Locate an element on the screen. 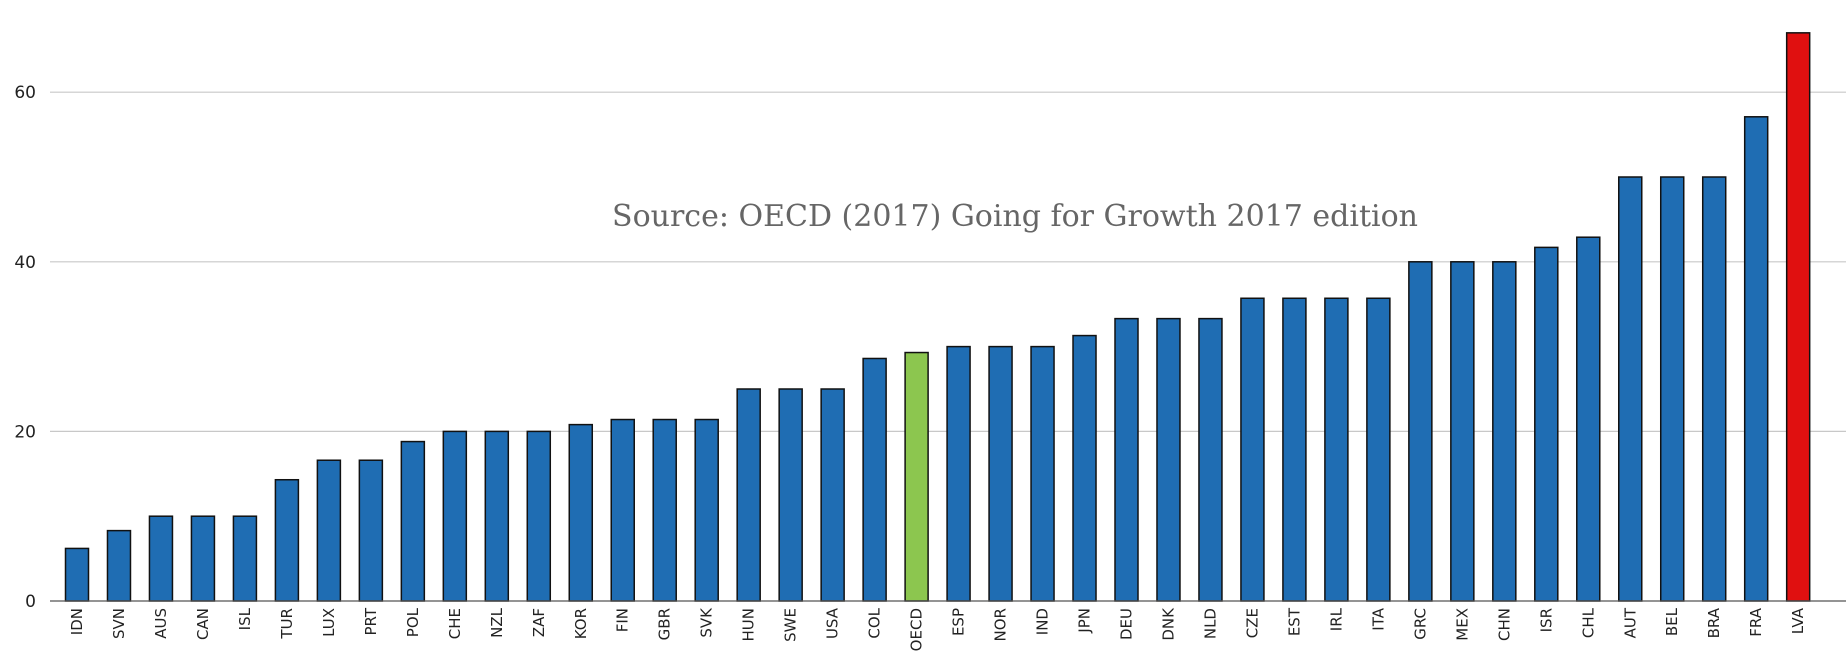 This screenshot has height=660, width=1846. x-tick-label: FIN is located at coordinates (623, 620).